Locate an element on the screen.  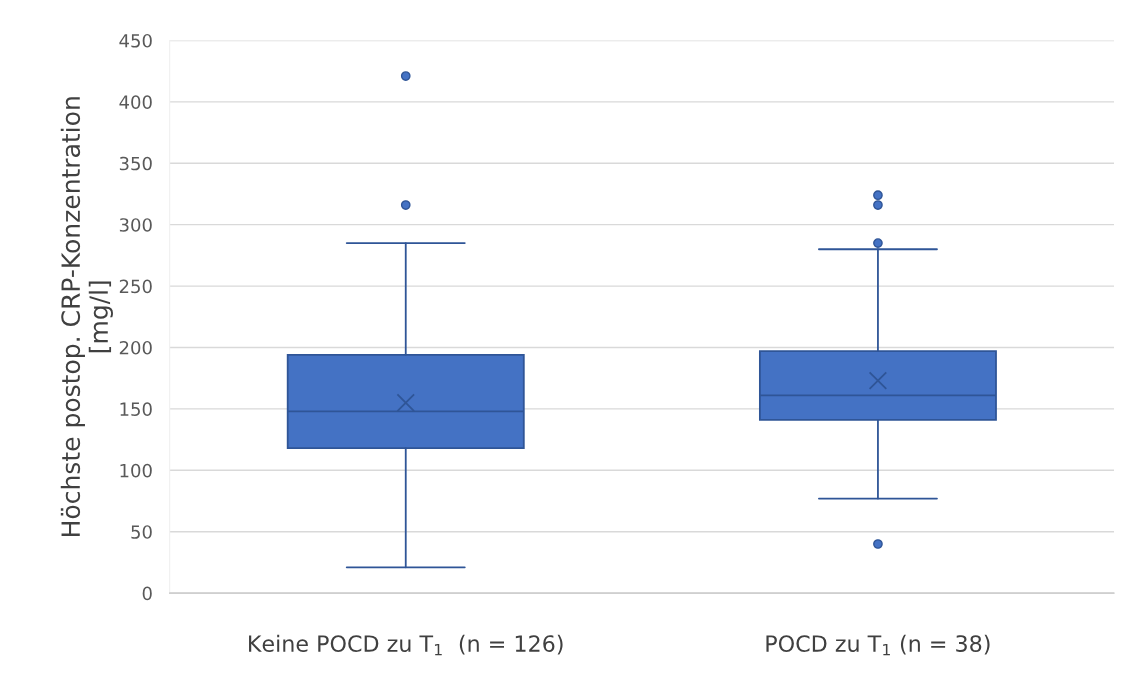
x-tick-label: POCD zu T$_{1}$ (n = 38) is located at coordinates (878, 645).